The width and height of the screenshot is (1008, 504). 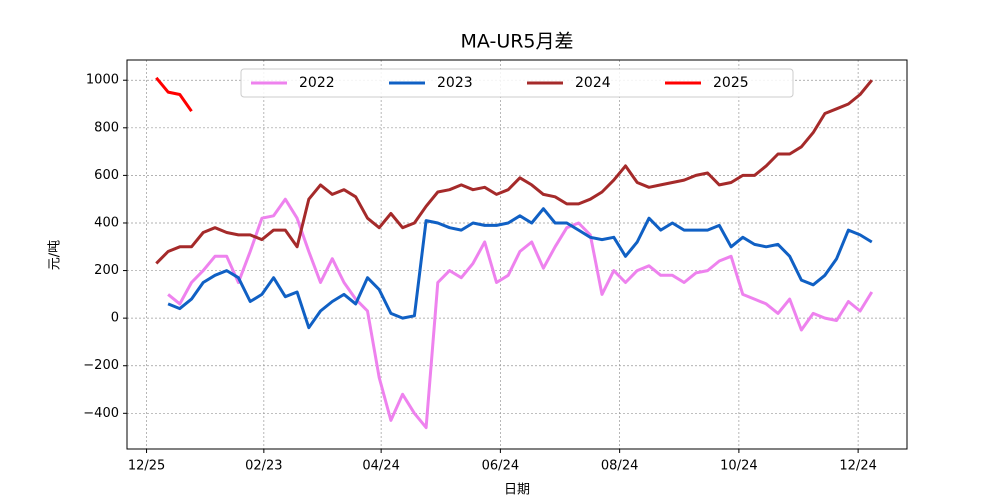 I want to click on y-tick-label: 200, so click(x=106, y=270).